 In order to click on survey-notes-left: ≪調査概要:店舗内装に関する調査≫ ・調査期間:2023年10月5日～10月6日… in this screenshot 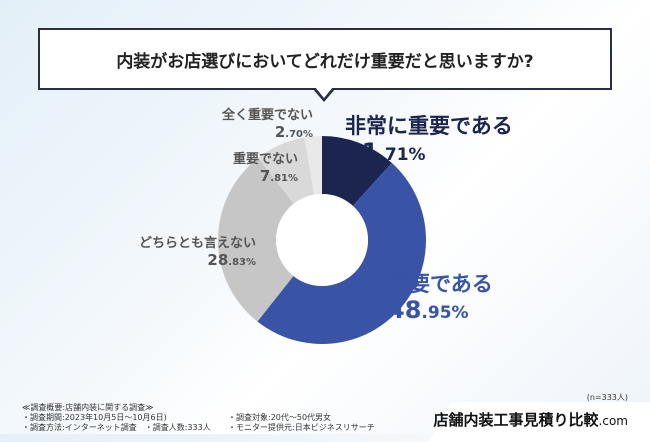, I will do `click(116, 418)`.